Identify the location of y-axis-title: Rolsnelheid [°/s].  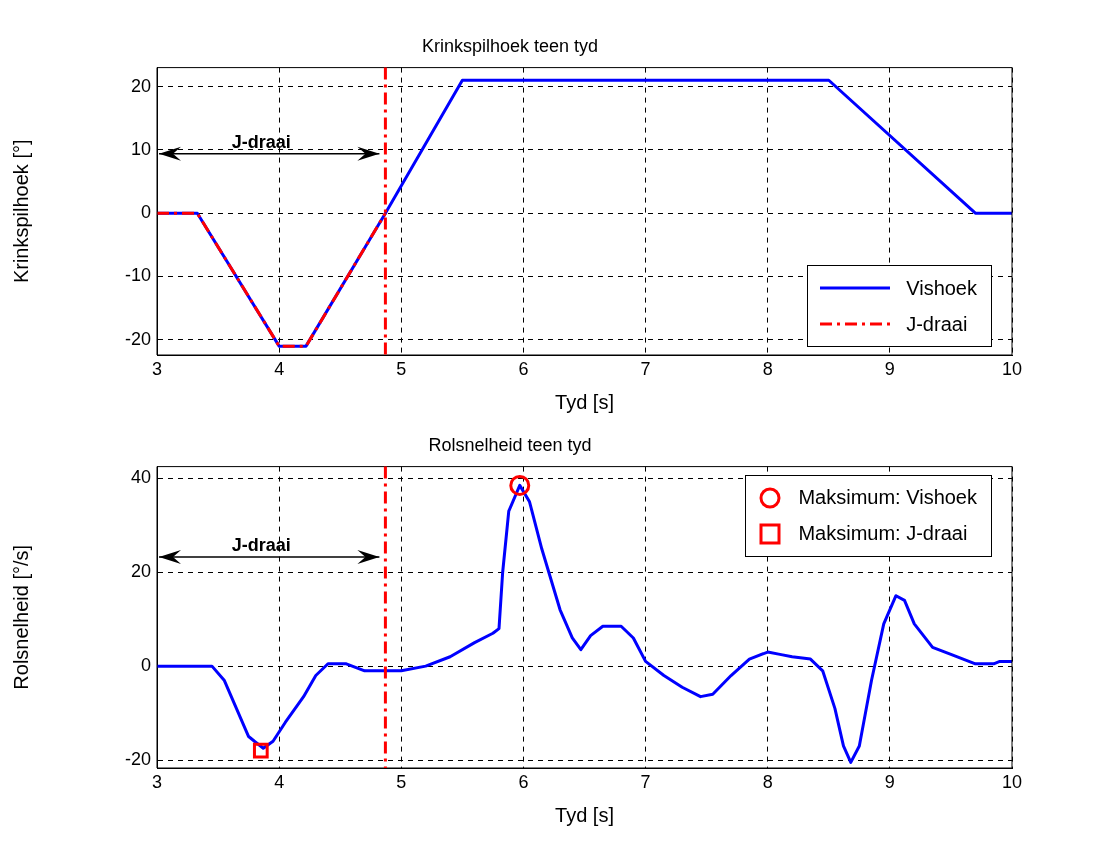
(20, 617).